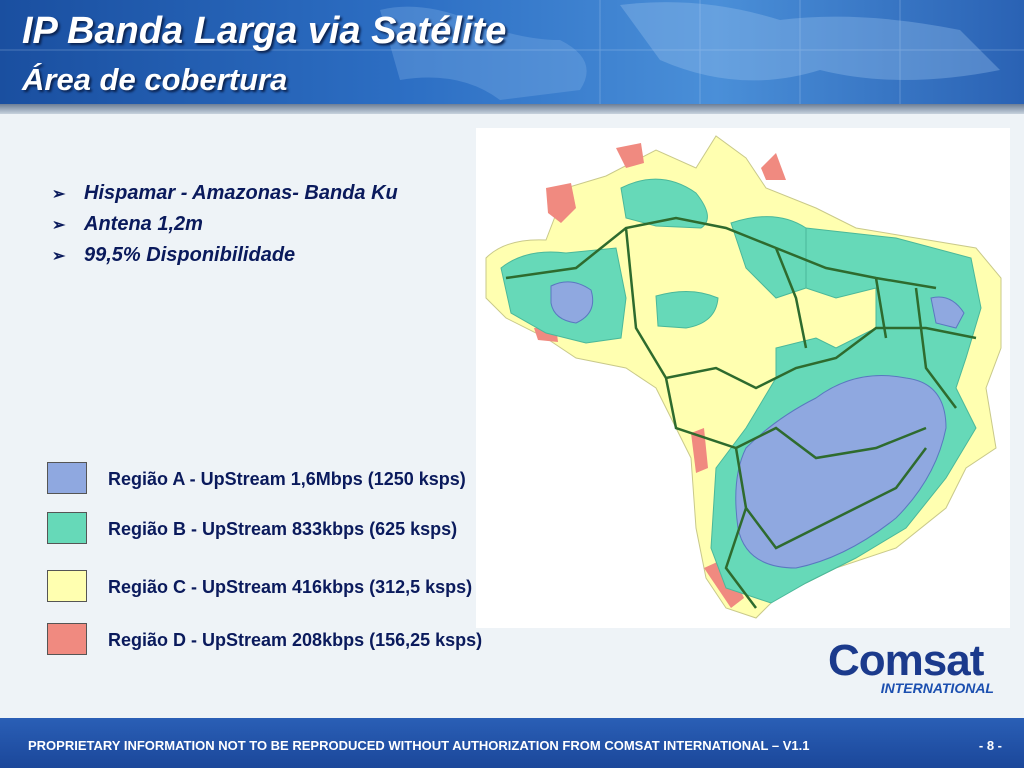 This screenshot has height=768, width=1024. What do you see at coordinates (287, 479) in the screenshot?
I see `legend-label: Região A - UpStream 1,6Mbps (1250 ksps)` at bounding box center [287, 479].